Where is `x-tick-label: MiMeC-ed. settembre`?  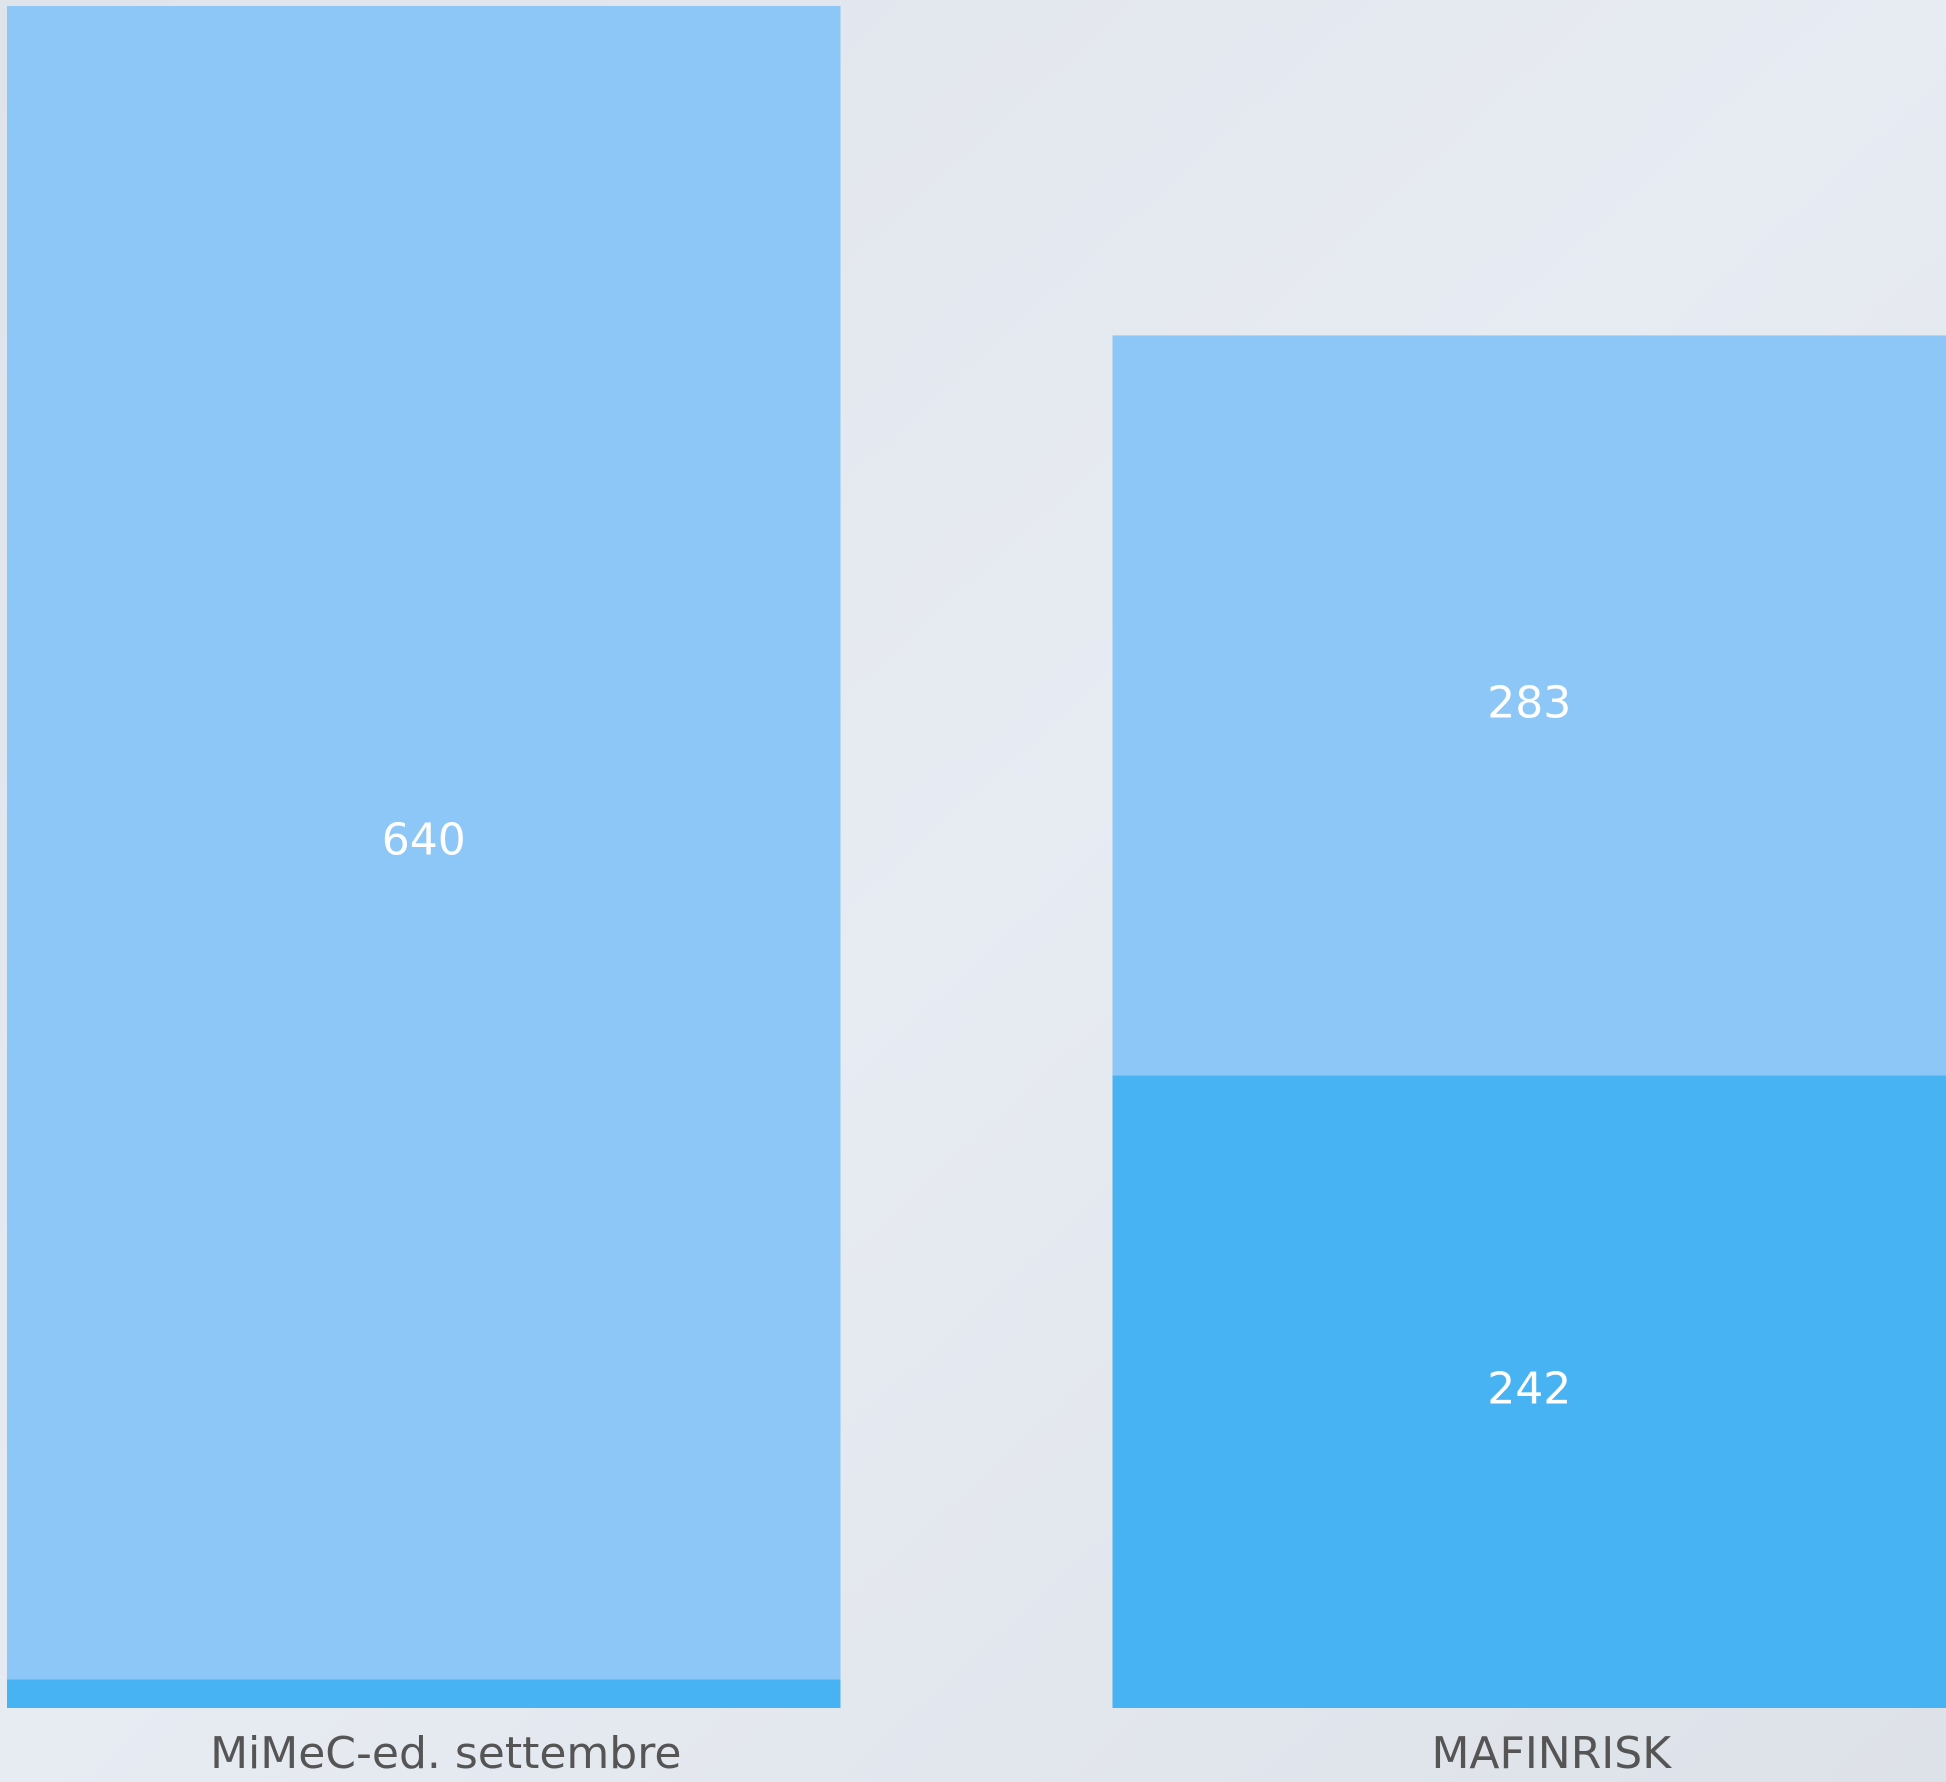
x-tick-label: MiMeC-ed. settembre is located at coordinates (445, 1753).